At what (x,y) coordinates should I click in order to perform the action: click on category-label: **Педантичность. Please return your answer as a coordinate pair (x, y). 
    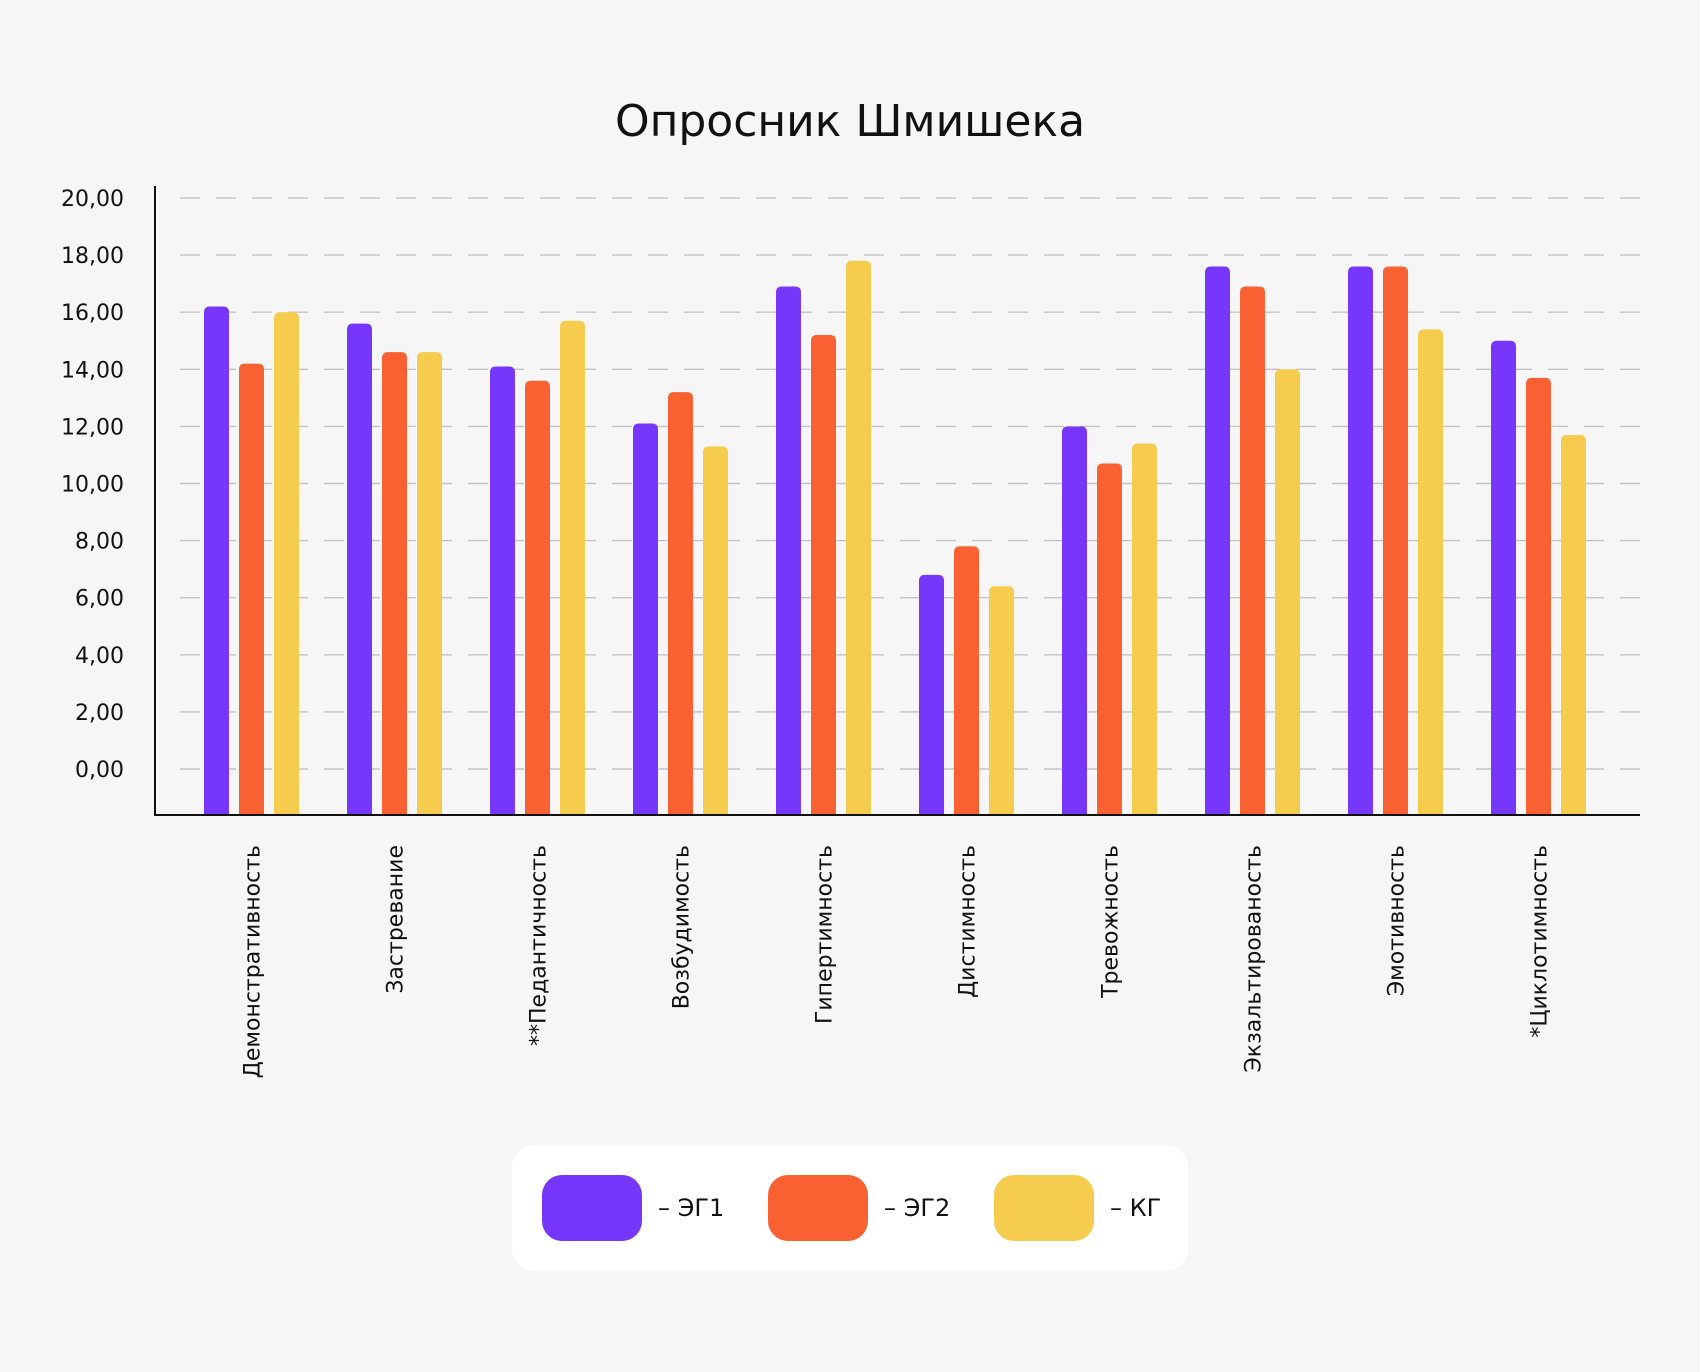
    Looking at the image, I should click on (539, 945).